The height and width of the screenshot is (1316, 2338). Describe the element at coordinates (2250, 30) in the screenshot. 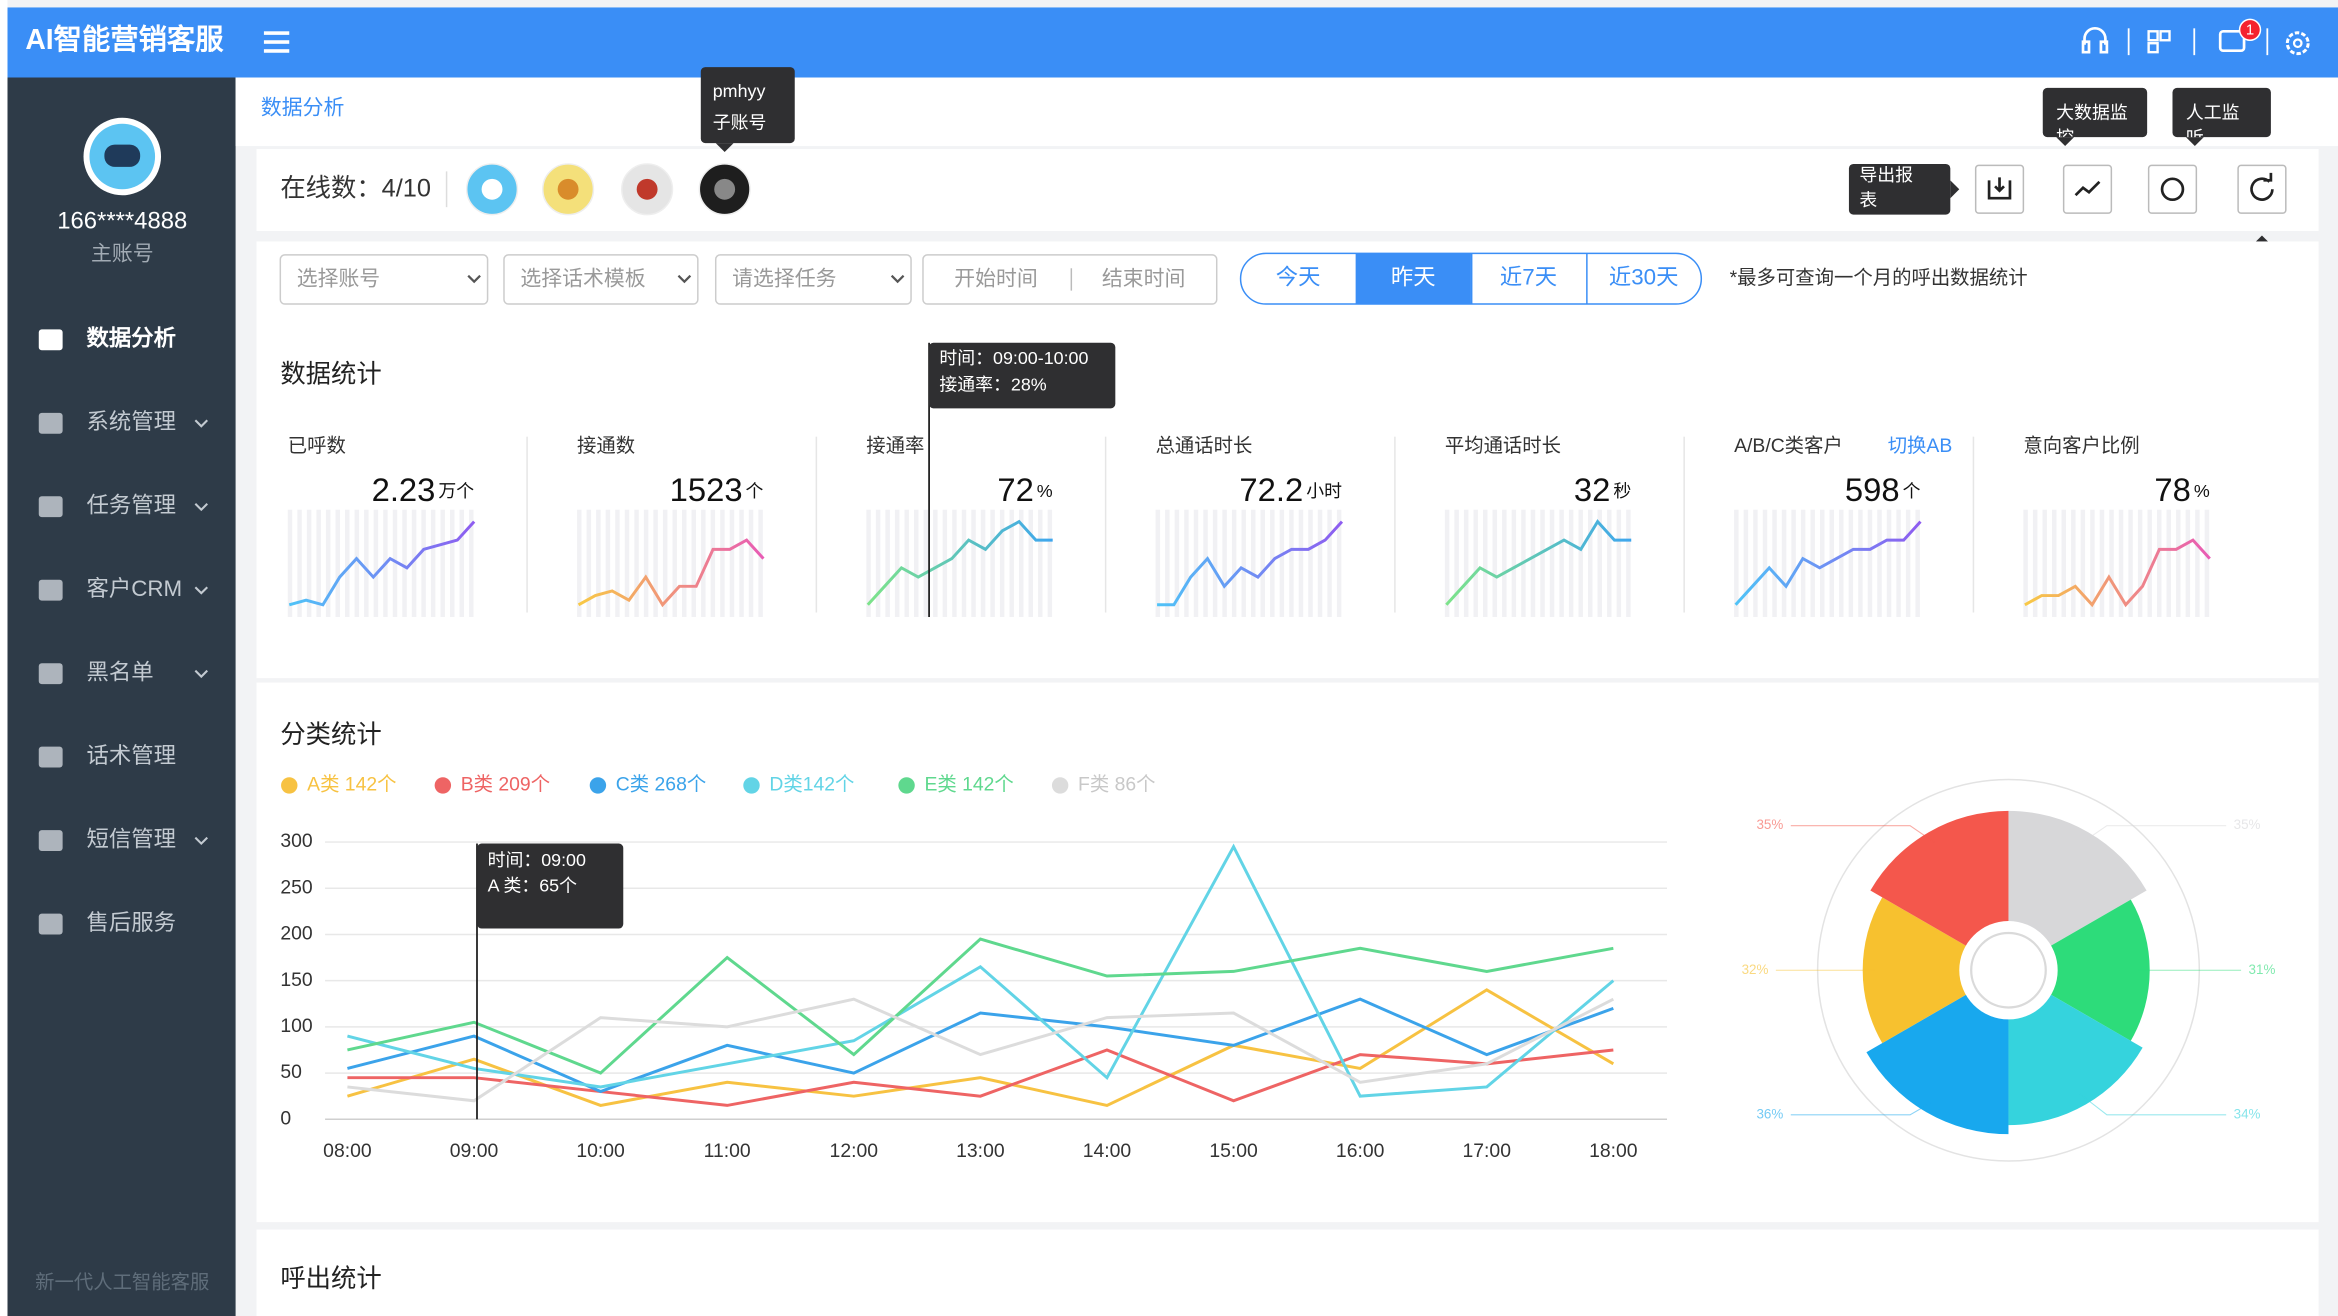

I see `notice-count: 1` at that location.